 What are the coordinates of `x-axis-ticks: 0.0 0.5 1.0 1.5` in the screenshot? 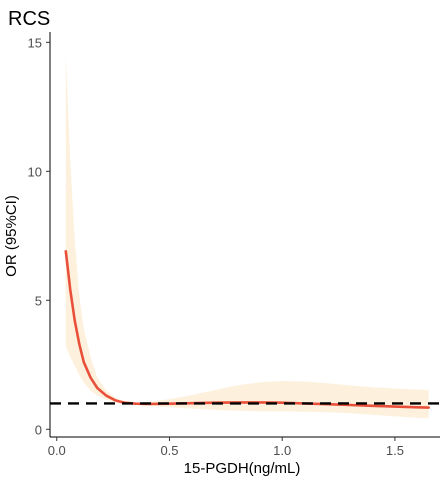 It's located at (226, 447).